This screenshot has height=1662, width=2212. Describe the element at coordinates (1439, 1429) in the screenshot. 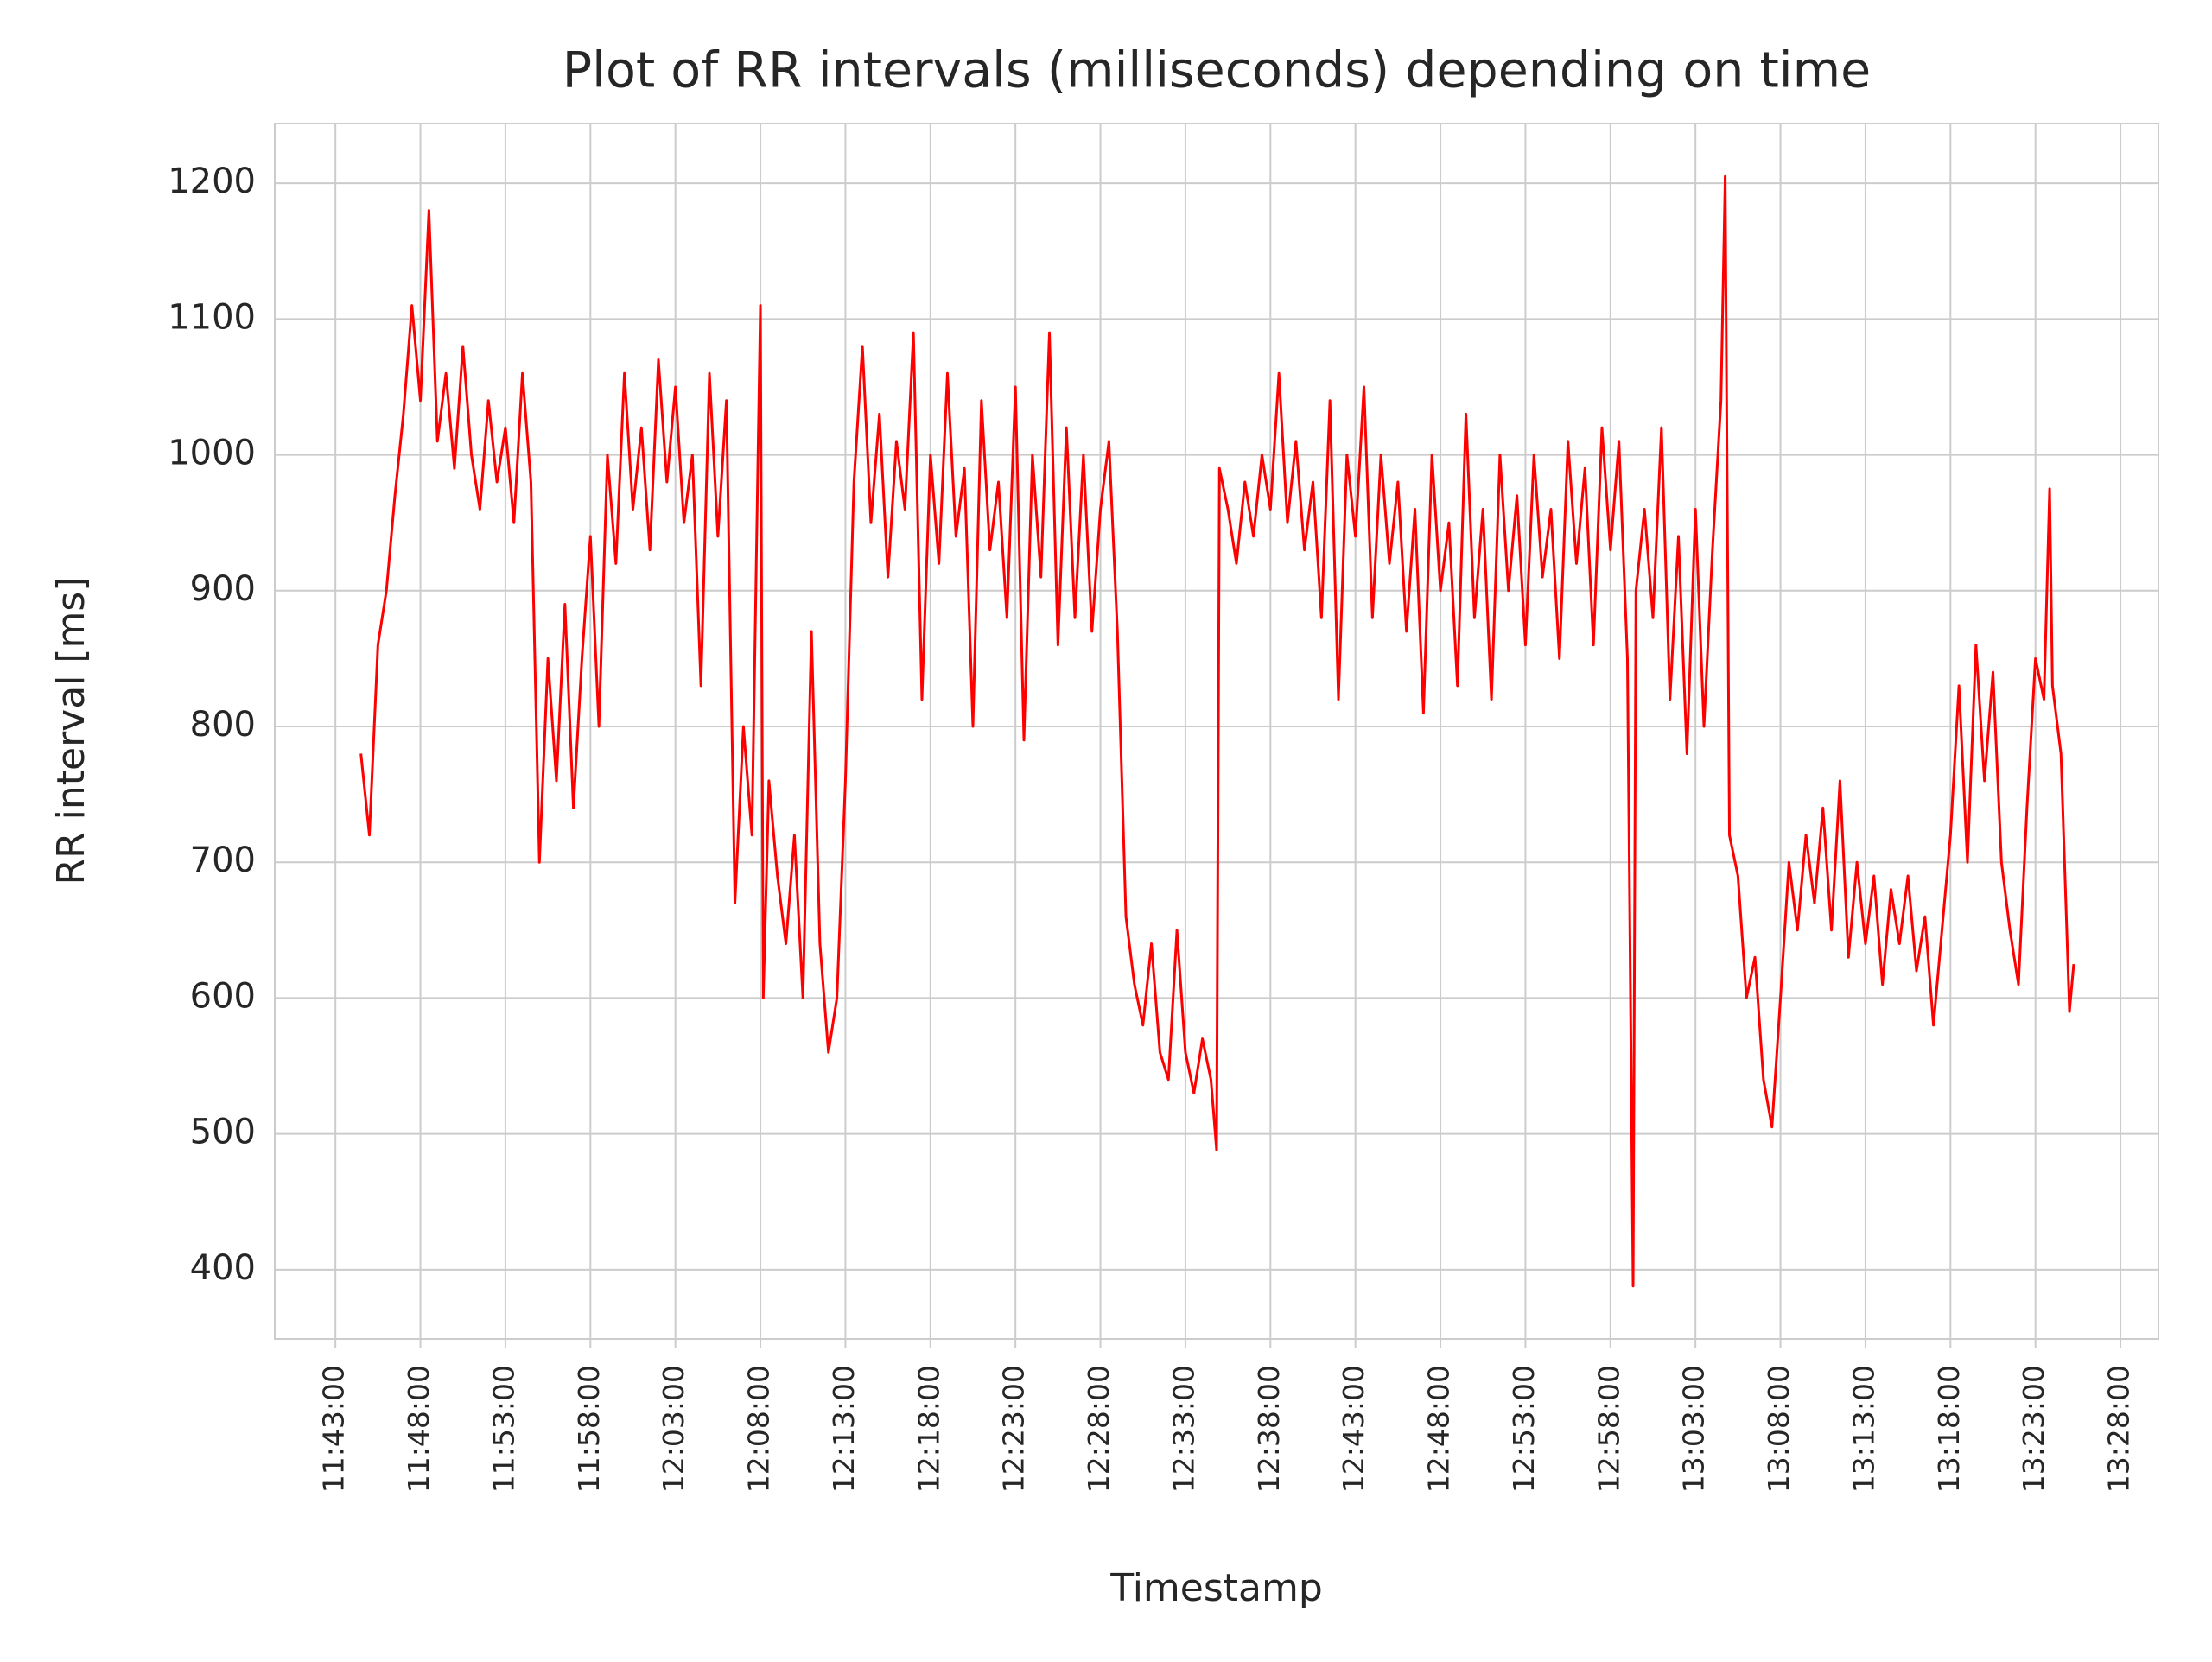

I see `x-tick-label: 12:48:00` at that location.